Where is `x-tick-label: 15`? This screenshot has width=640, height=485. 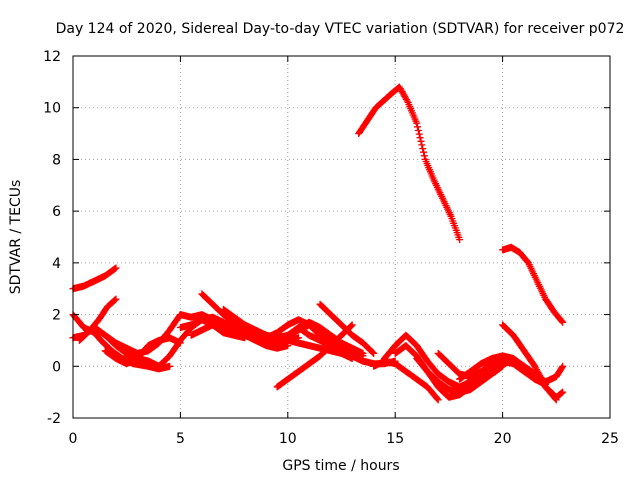 x-tick-label: 15 is located at coordinates (395, 439).